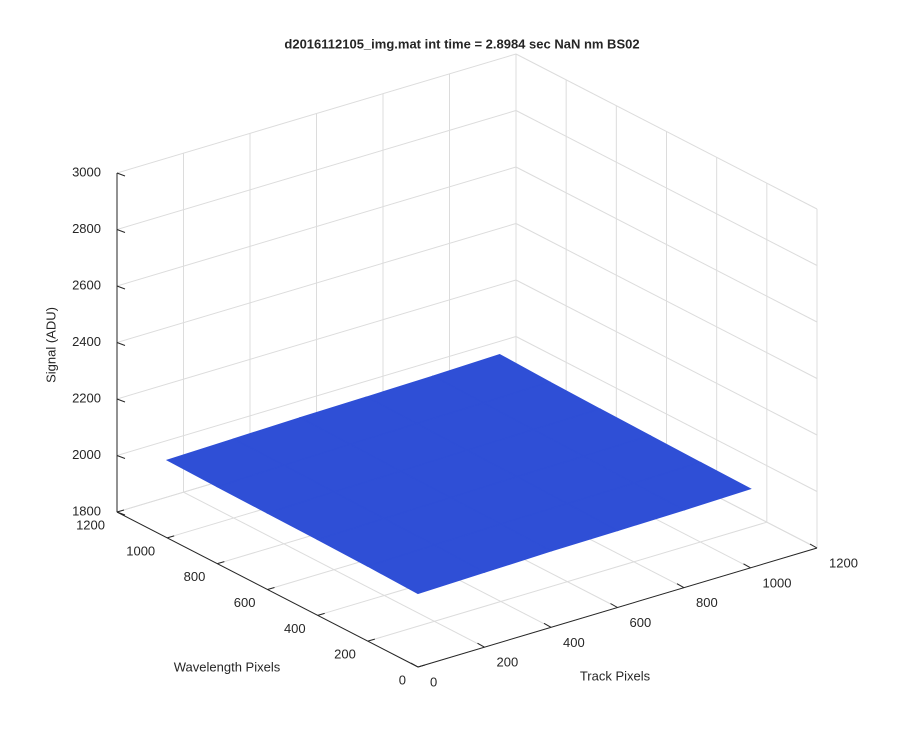 Image resolution: width=900 pixels, height=750 pixels. I want to click on z-tick-label: 2600, so click(86, 284).